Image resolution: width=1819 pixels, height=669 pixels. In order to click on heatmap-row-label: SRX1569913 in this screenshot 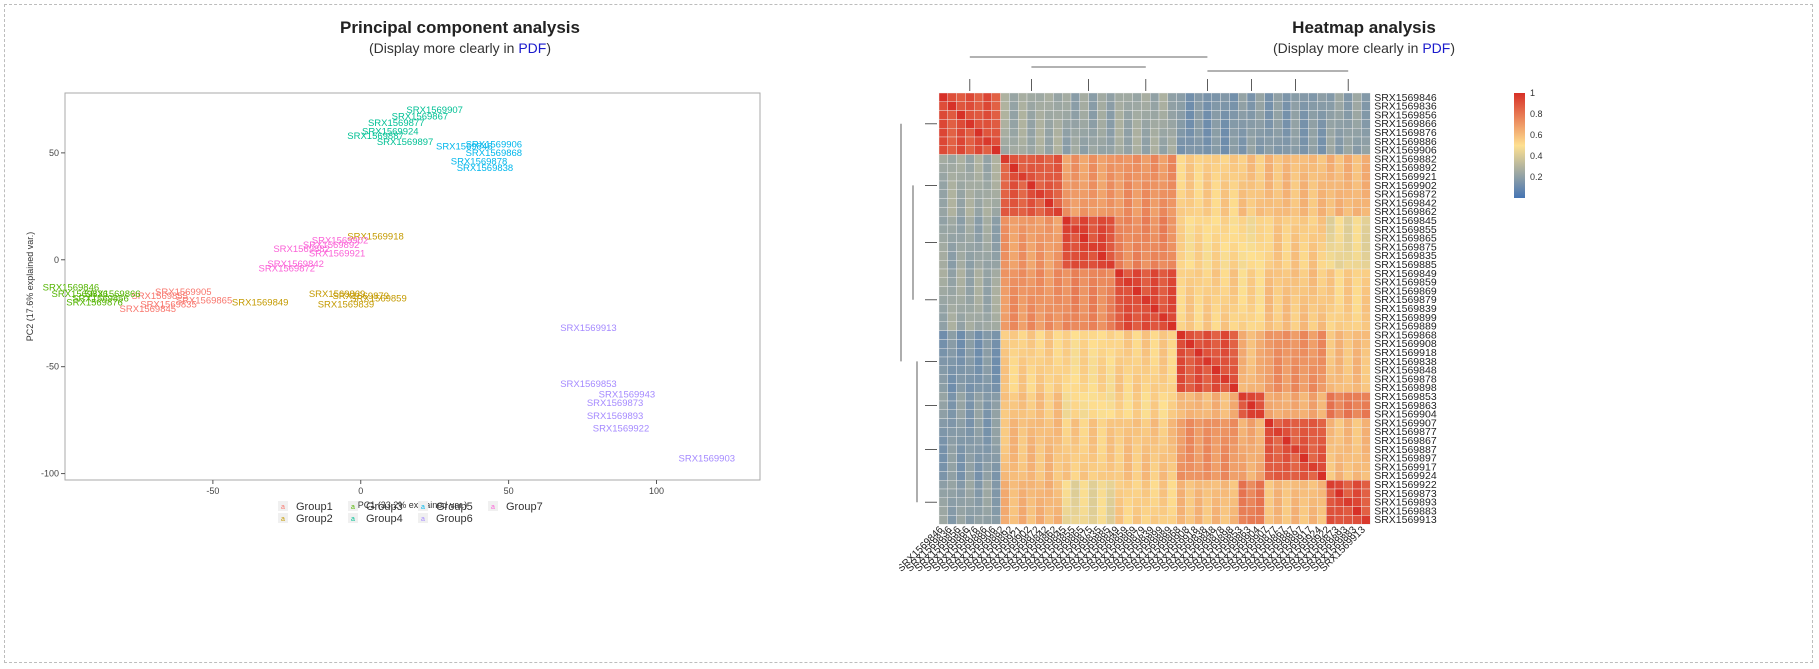, I will do `click(1405, 520)`.